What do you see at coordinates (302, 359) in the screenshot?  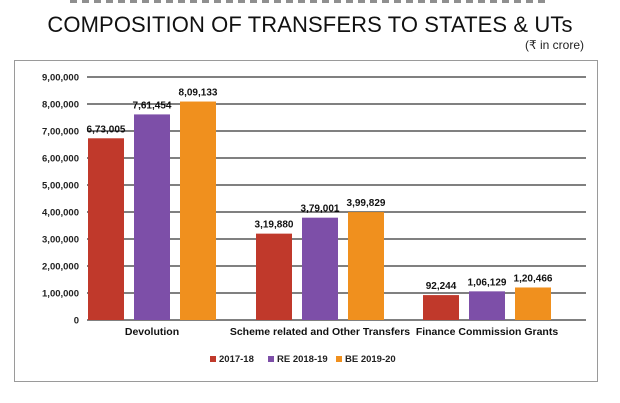 I see `legend-label: RE 2018-19` at bounding box center [302, 359].